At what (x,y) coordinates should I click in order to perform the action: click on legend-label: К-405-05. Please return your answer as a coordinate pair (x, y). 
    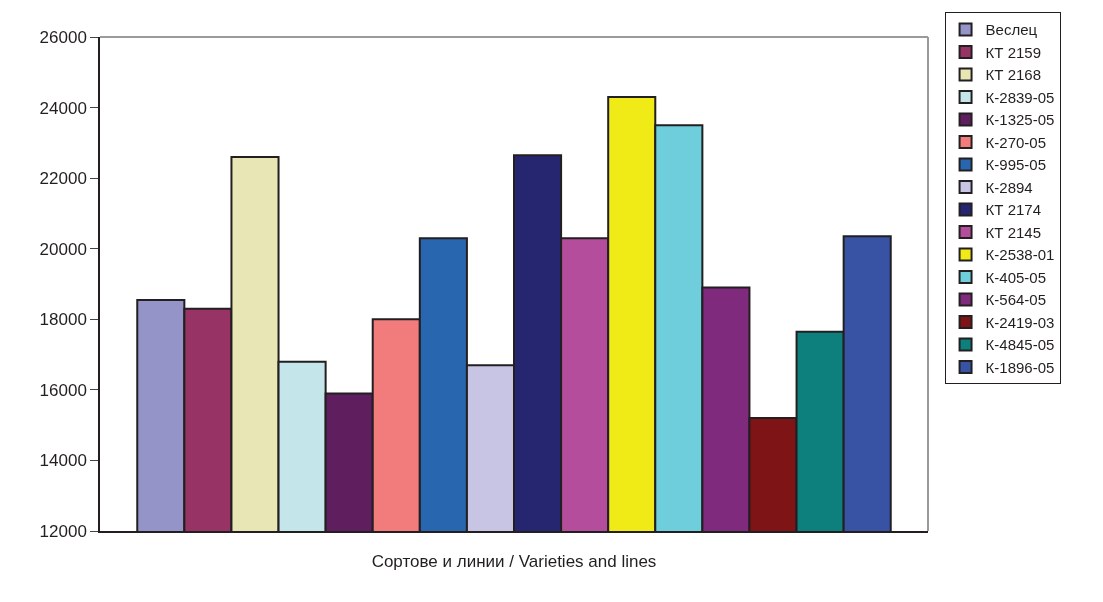
    Looking at the image, I should click on (1016, 277).